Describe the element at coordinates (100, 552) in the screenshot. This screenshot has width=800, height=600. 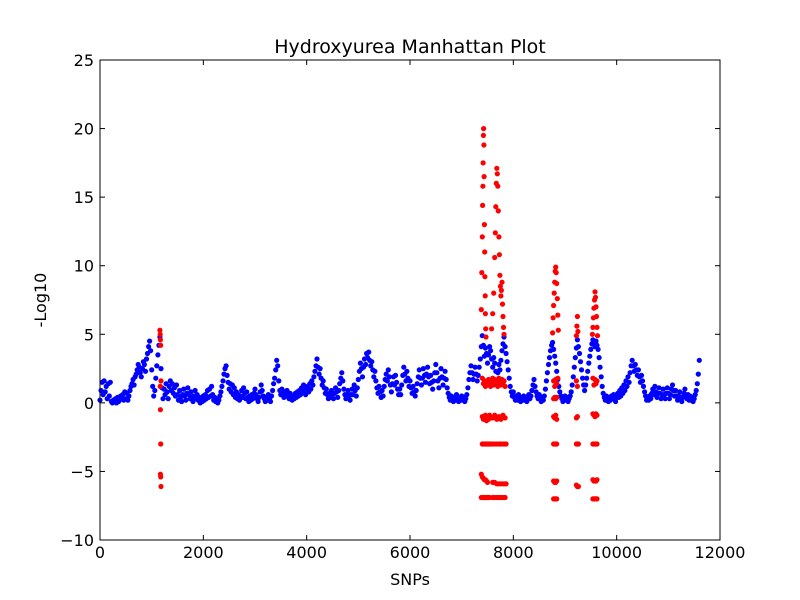
I see `x-tick-label: 0` at that location.